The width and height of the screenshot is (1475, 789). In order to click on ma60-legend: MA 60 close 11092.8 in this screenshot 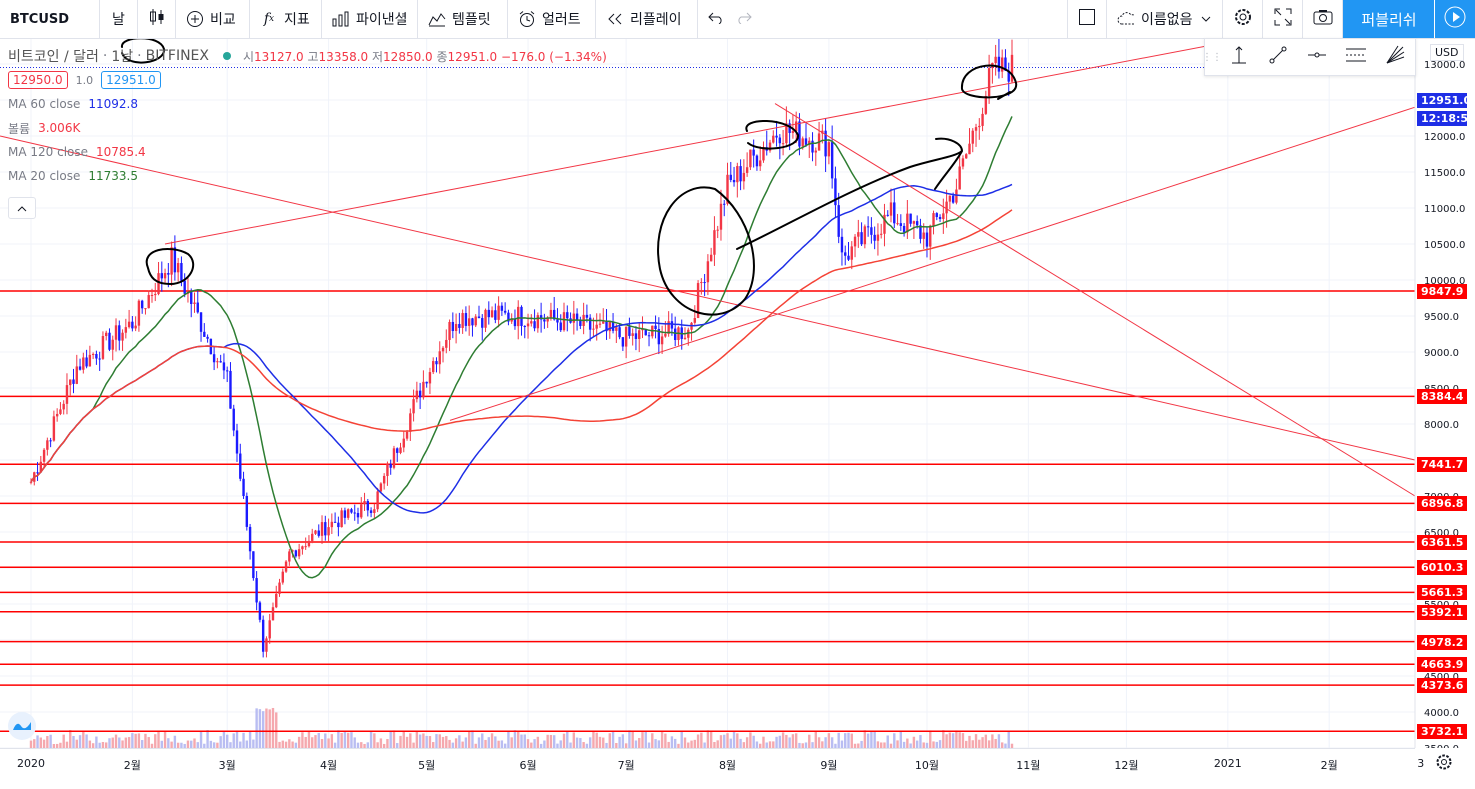, I will do `click(307, 104)`.